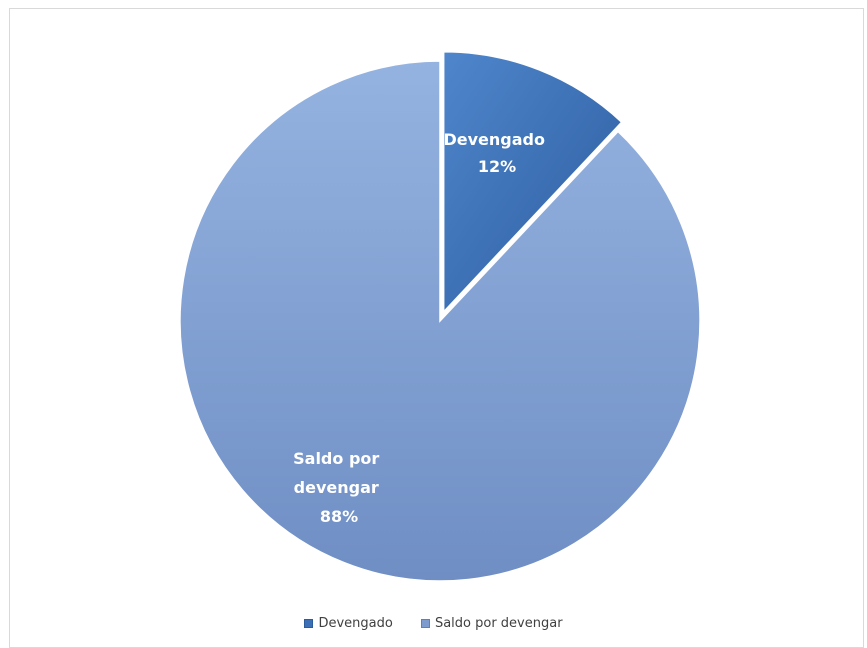 The width and height of the screenshot is (867, 648). I want to click on pie-slice-devengado, so click(532, 182).